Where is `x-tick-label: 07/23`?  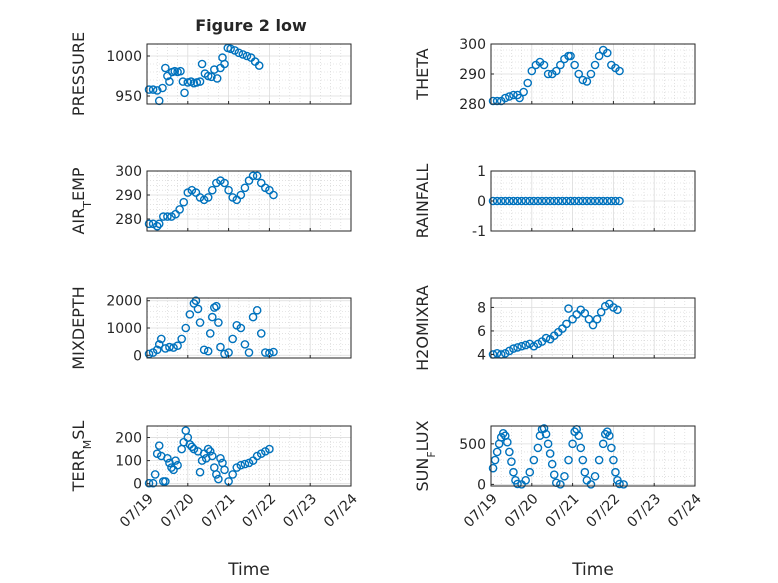 x-tick-label: 07/23 is located at coordinates (644, 511).